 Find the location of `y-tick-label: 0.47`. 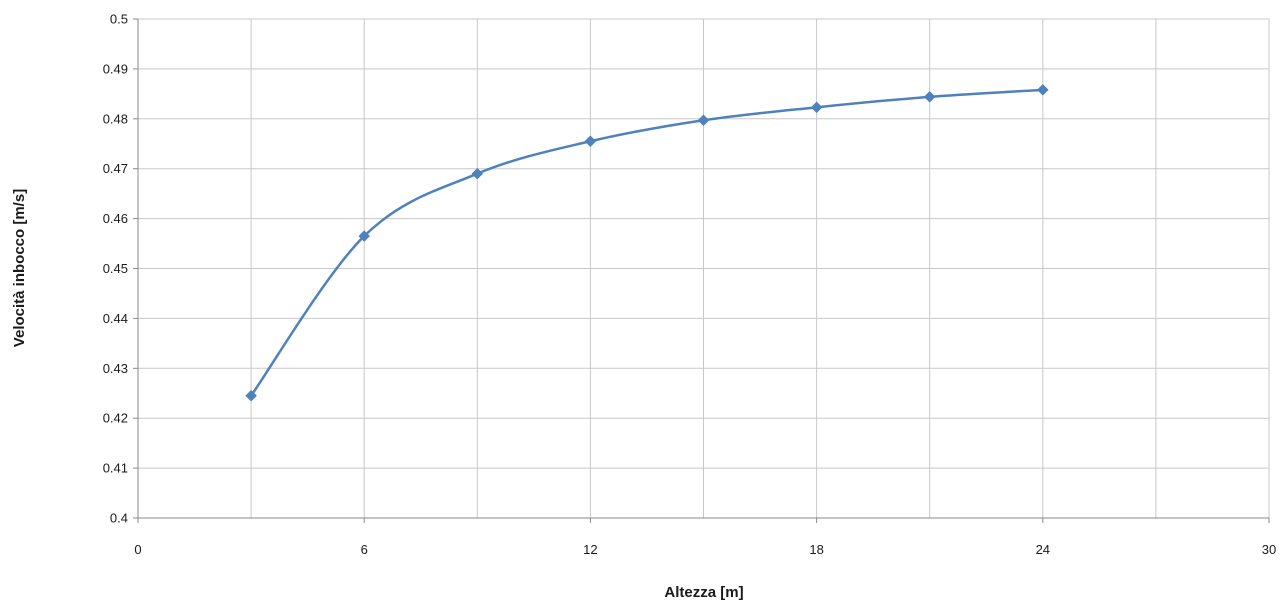

y-tick-label: 0.47 is located at coordinates (115, 168).